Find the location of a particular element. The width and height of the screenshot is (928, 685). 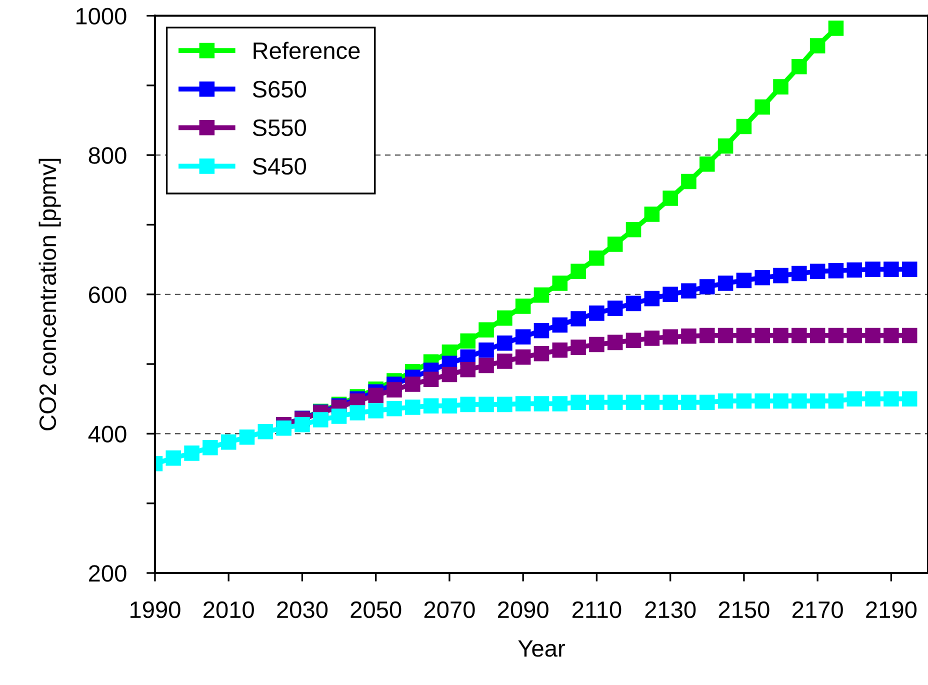

x-tick-label: 2070 is located at coordinates (449, 609).